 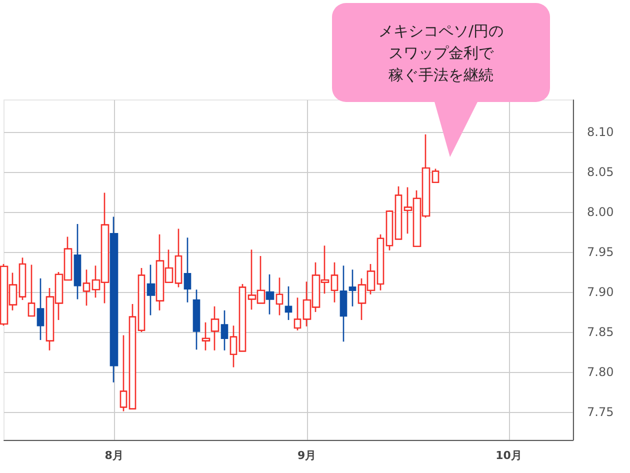 I want to click on x-tick-label: 10月, so click(x=509, y=455).